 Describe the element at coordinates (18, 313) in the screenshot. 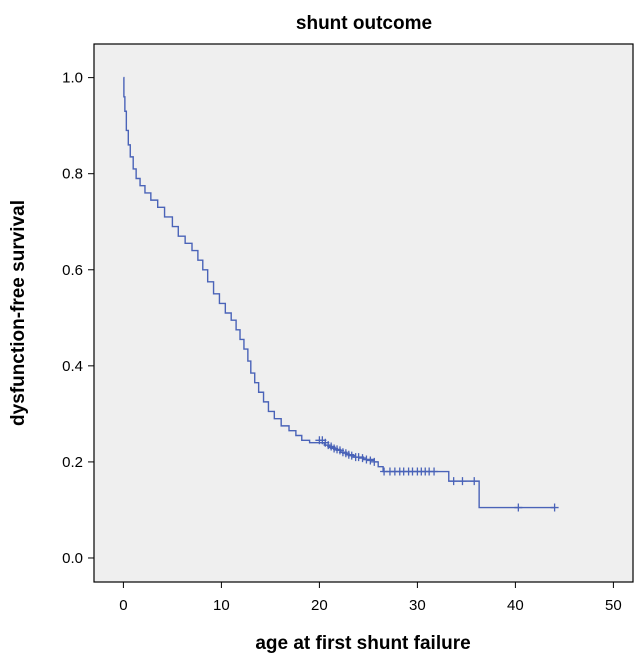

I see `y-axis-label: dysfunction-free survival` at that location.